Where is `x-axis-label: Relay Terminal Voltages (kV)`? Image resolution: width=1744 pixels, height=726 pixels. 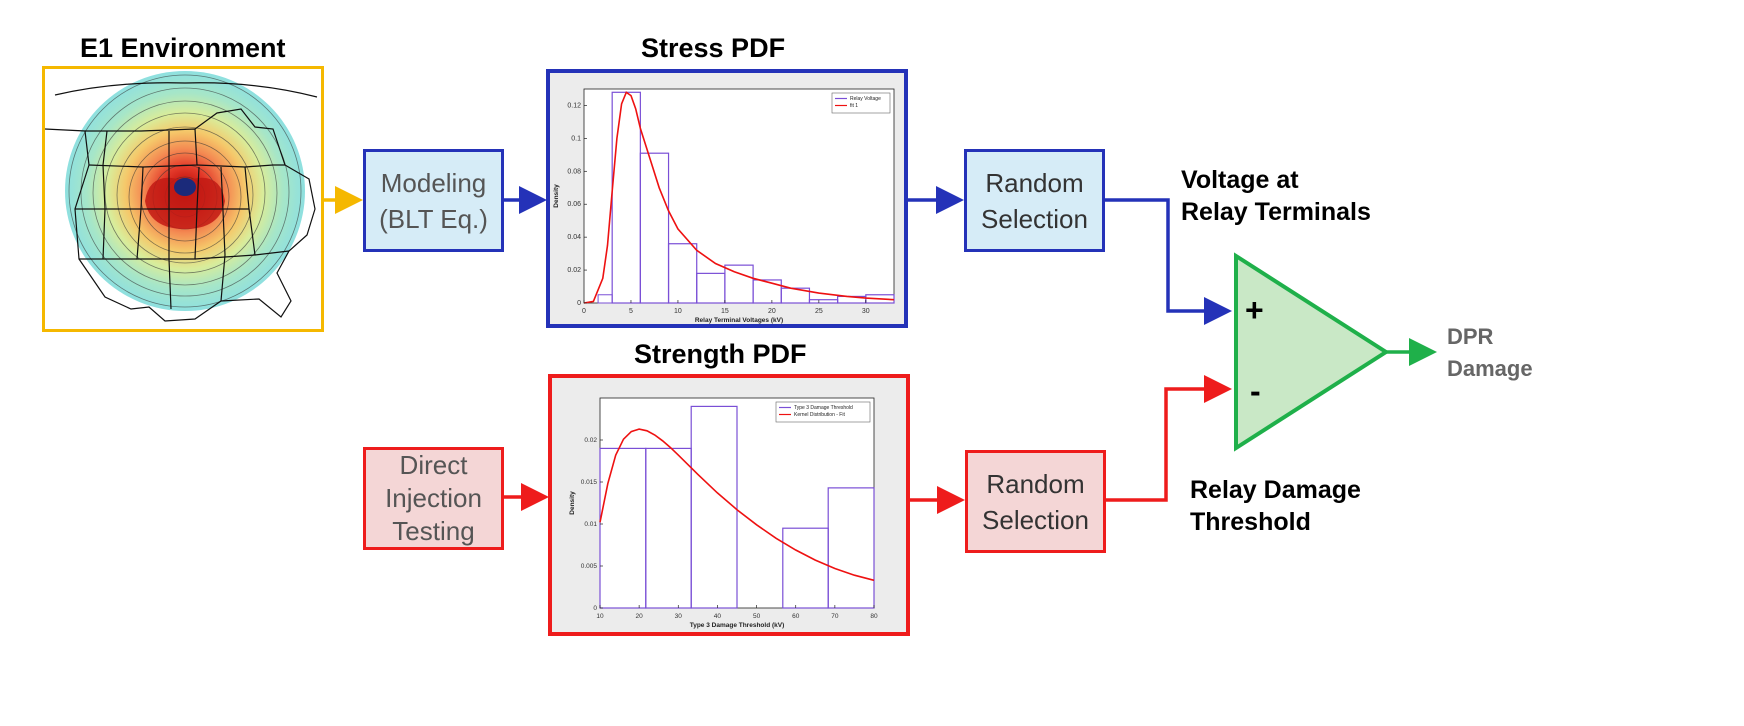
x-axis-label: Relay Terminal Voltages (kV) is located at coordinates (739, 320).